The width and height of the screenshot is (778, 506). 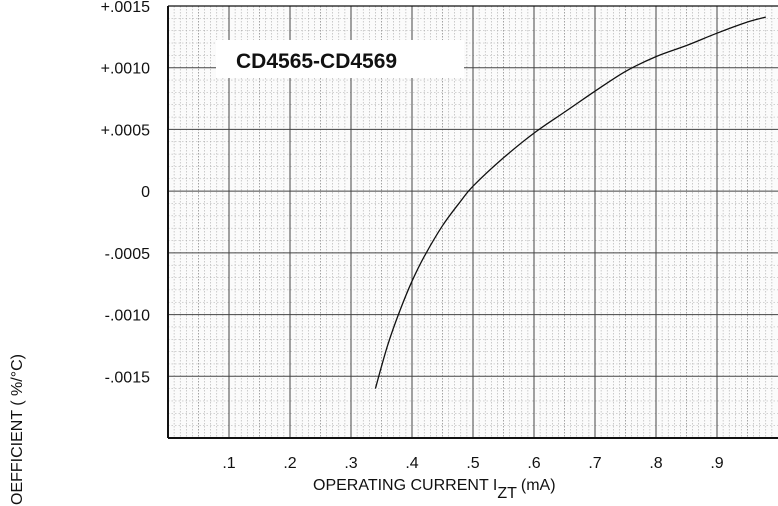 I want to click on x-tick-label: .6, so click(x=533, y=463).